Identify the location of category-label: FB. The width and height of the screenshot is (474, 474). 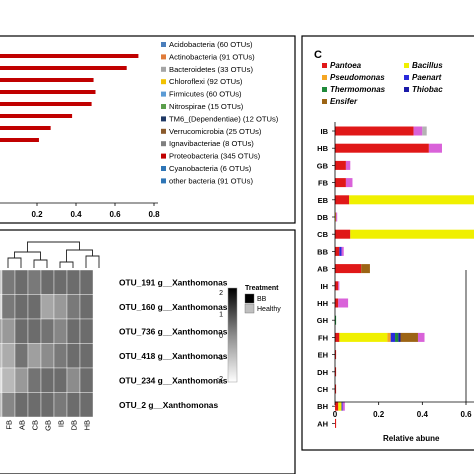
(323, 183).